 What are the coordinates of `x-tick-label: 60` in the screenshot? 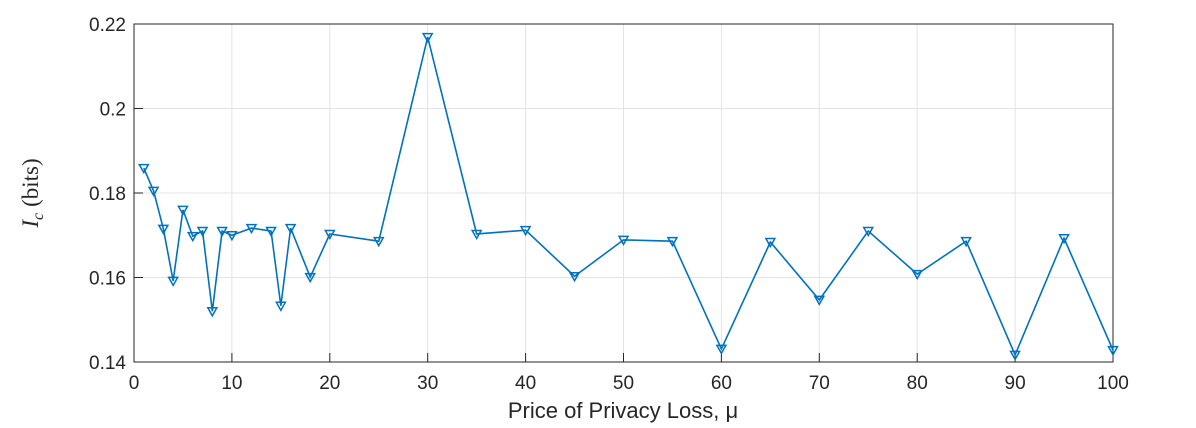 It's located at (721, 383).